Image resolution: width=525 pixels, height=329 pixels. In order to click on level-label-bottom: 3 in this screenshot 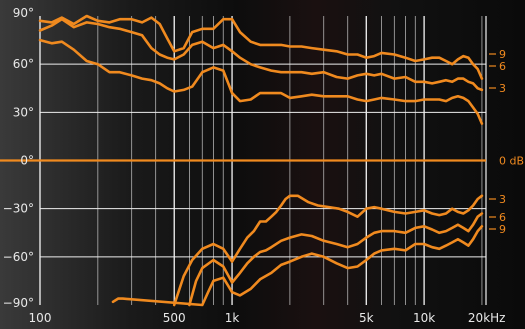, I will do `click(502, 199)`.